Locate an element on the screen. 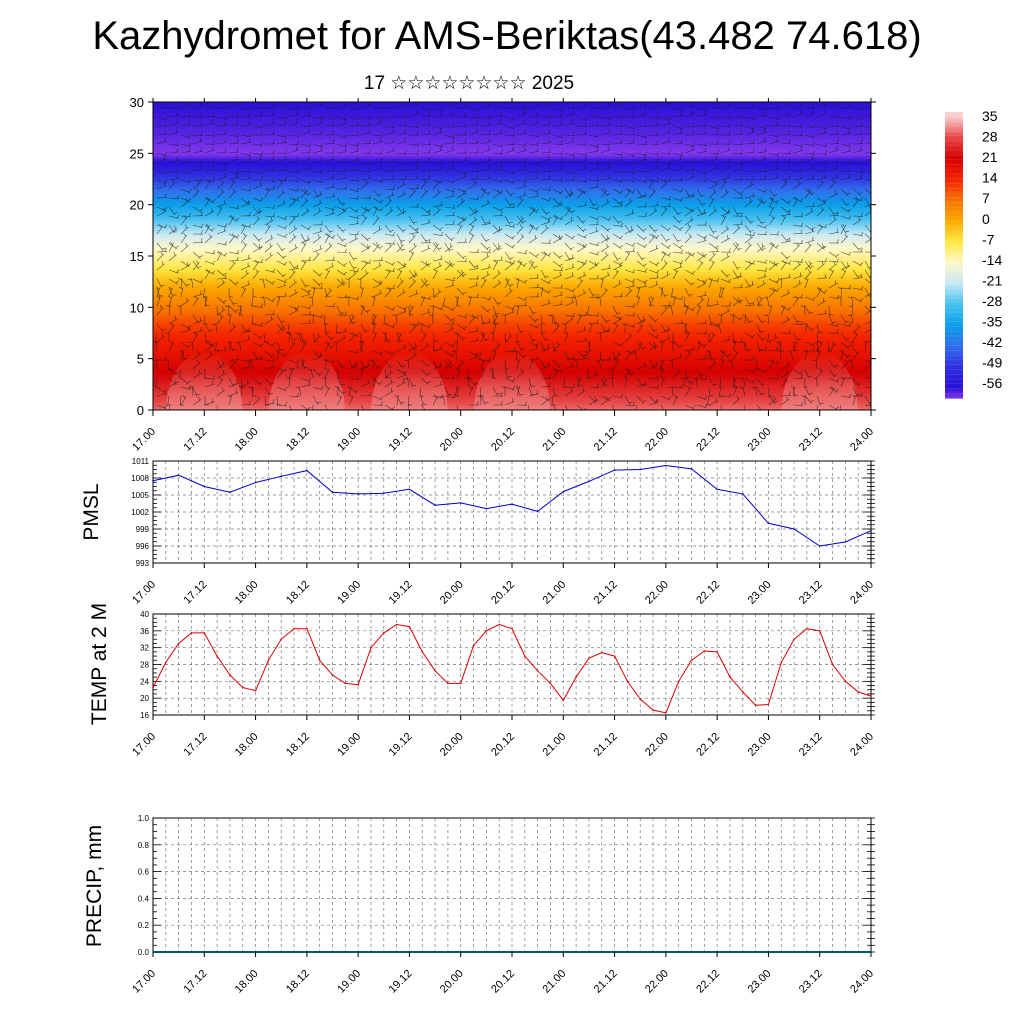 This screenshot has width=1024, height=1024. x-tick-label: 23.00 is located at coordinates (760, 982).